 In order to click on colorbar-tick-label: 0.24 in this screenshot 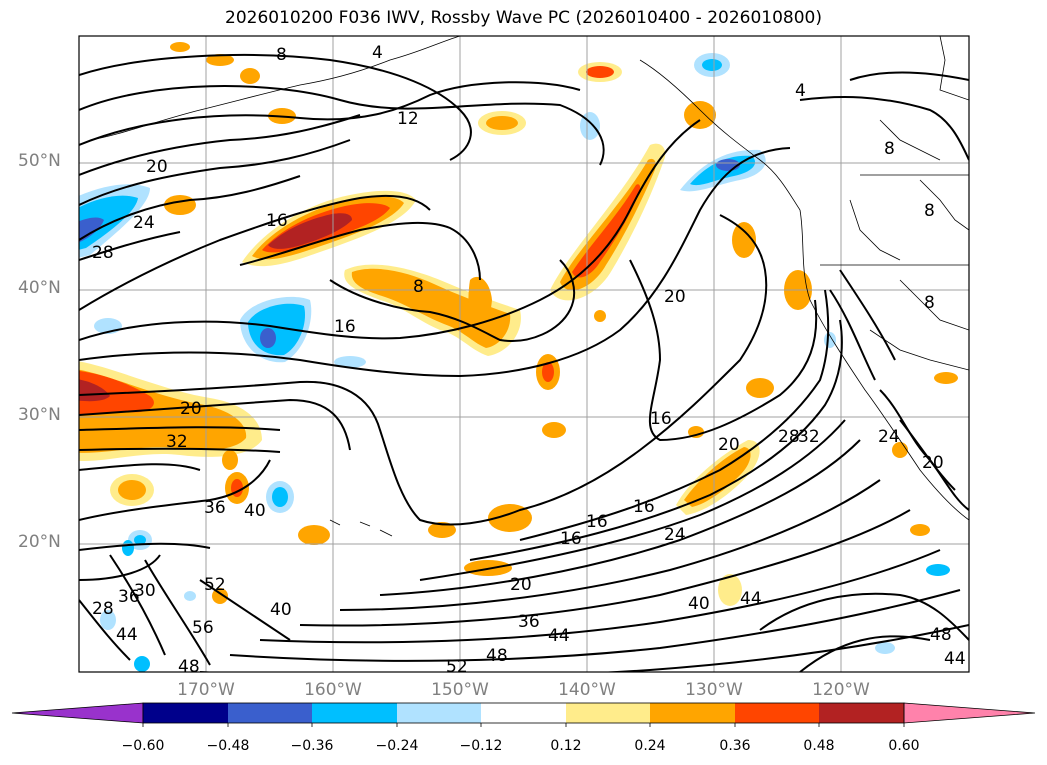, I will do `click(650, 746)`.